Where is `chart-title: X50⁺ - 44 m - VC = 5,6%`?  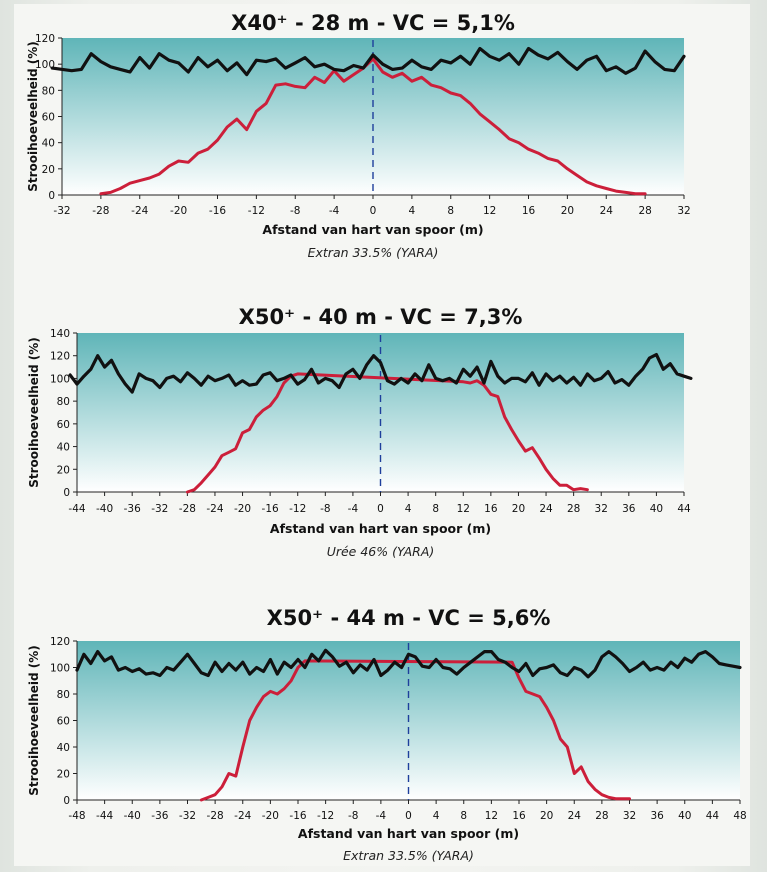 chart-title: X50⁺ - 44 m - VC = 5,6% is located at coordinates (409, 618).